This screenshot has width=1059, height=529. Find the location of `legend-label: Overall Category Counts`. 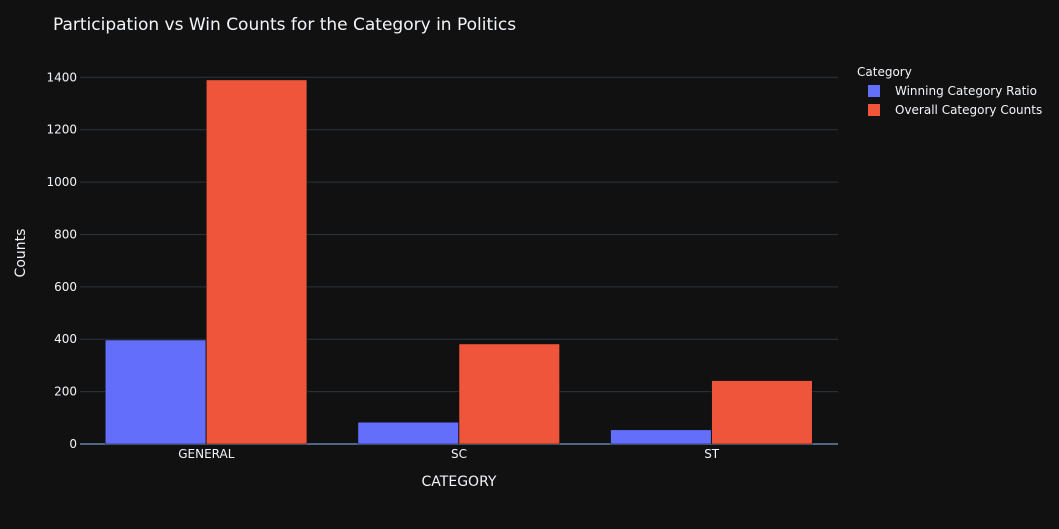

legend-label: Overall Category Counts is located at coordinates (968, 110).